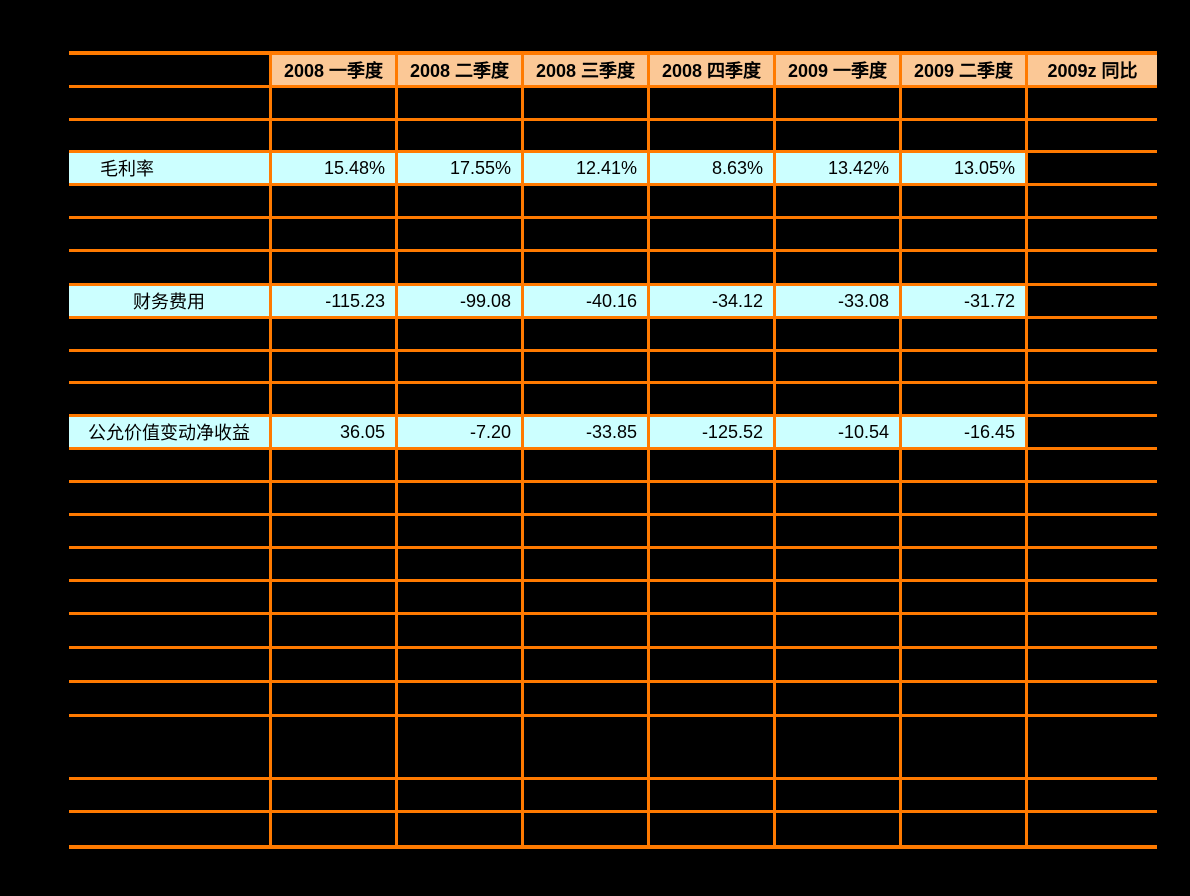 The image size is (1190, 896). Describe the element at coordinates (335, 71) in the screenshot. I see `column-header: 2008 一季度` at that location.